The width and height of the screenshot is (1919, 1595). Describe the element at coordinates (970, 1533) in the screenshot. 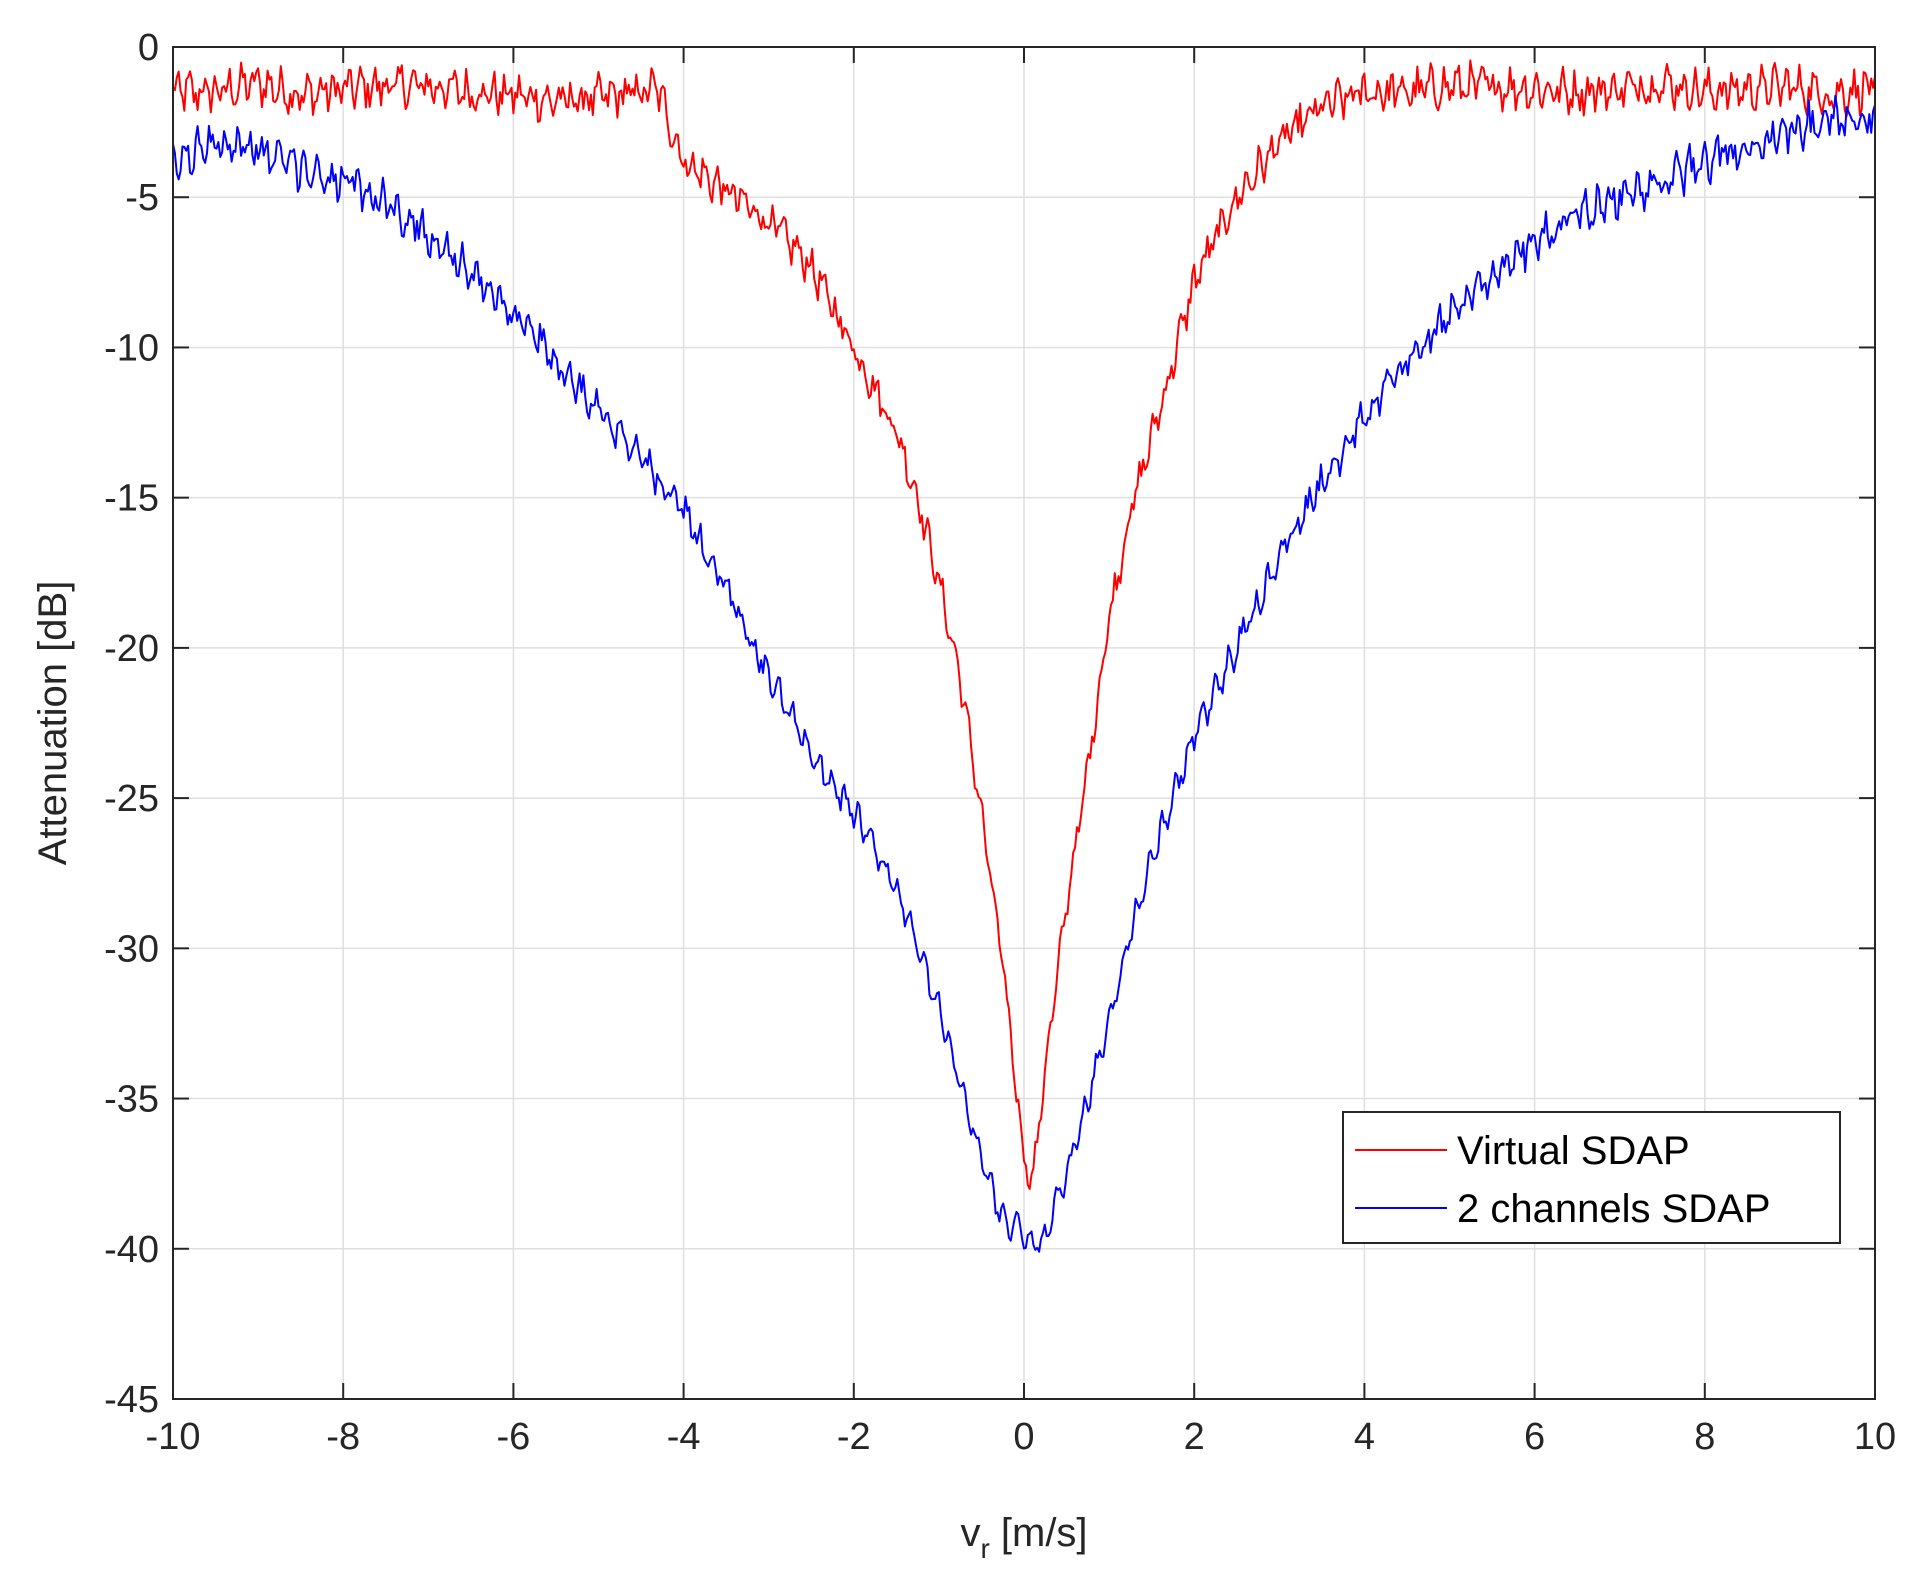

I see `x-axis-label-main: v` at that location.